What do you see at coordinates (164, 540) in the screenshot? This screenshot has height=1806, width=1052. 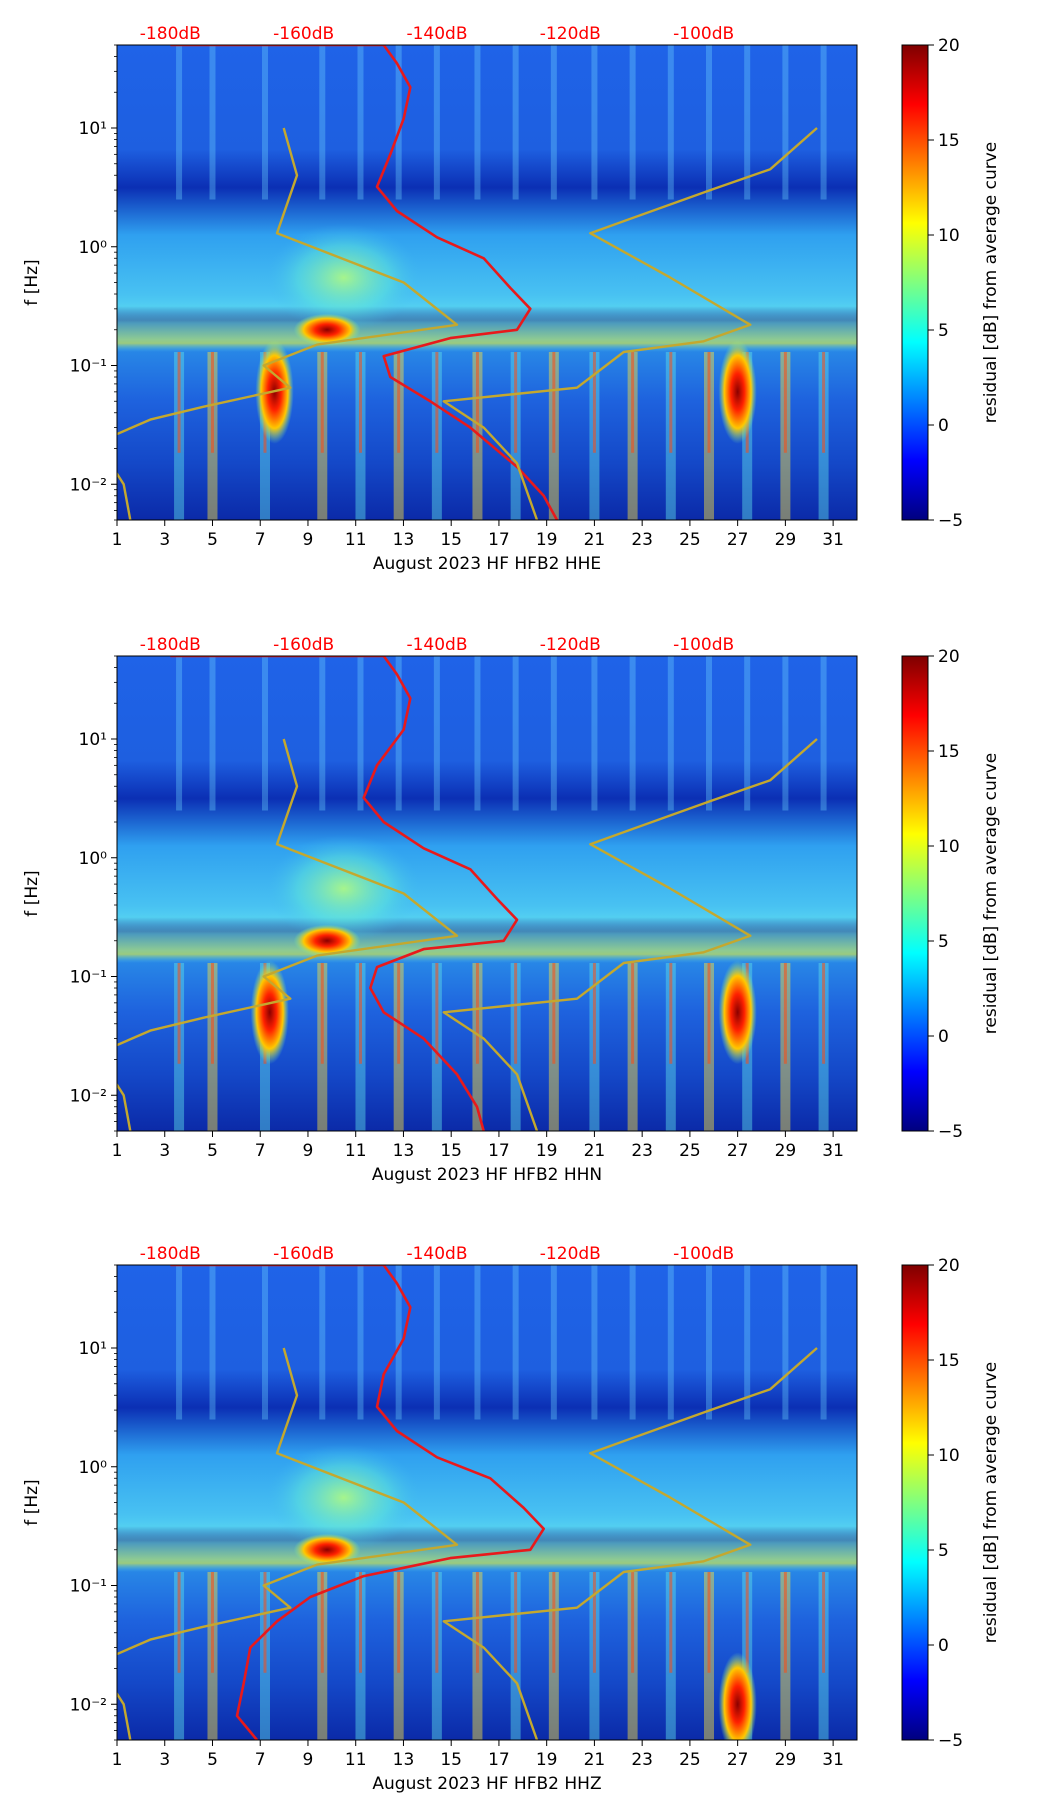 I see `x-tick-label: 3` at bounding box center [164, 540].